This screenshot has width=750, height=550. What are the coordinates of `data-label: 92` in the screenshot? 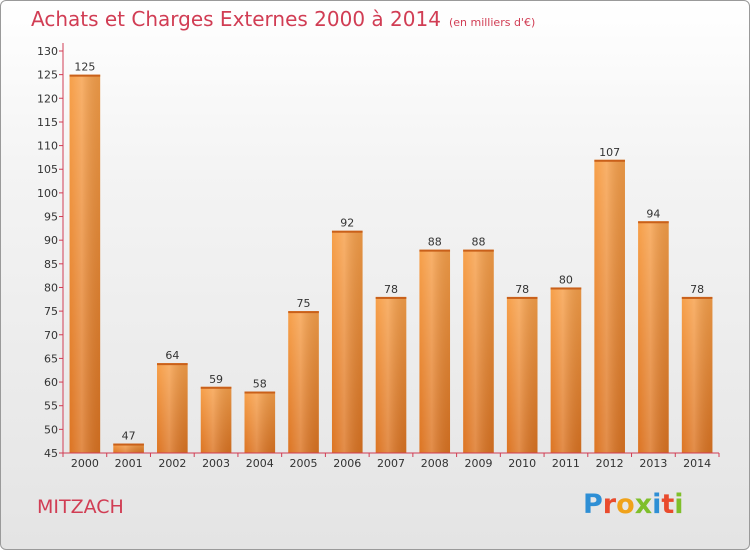 It's located at (347, 223).